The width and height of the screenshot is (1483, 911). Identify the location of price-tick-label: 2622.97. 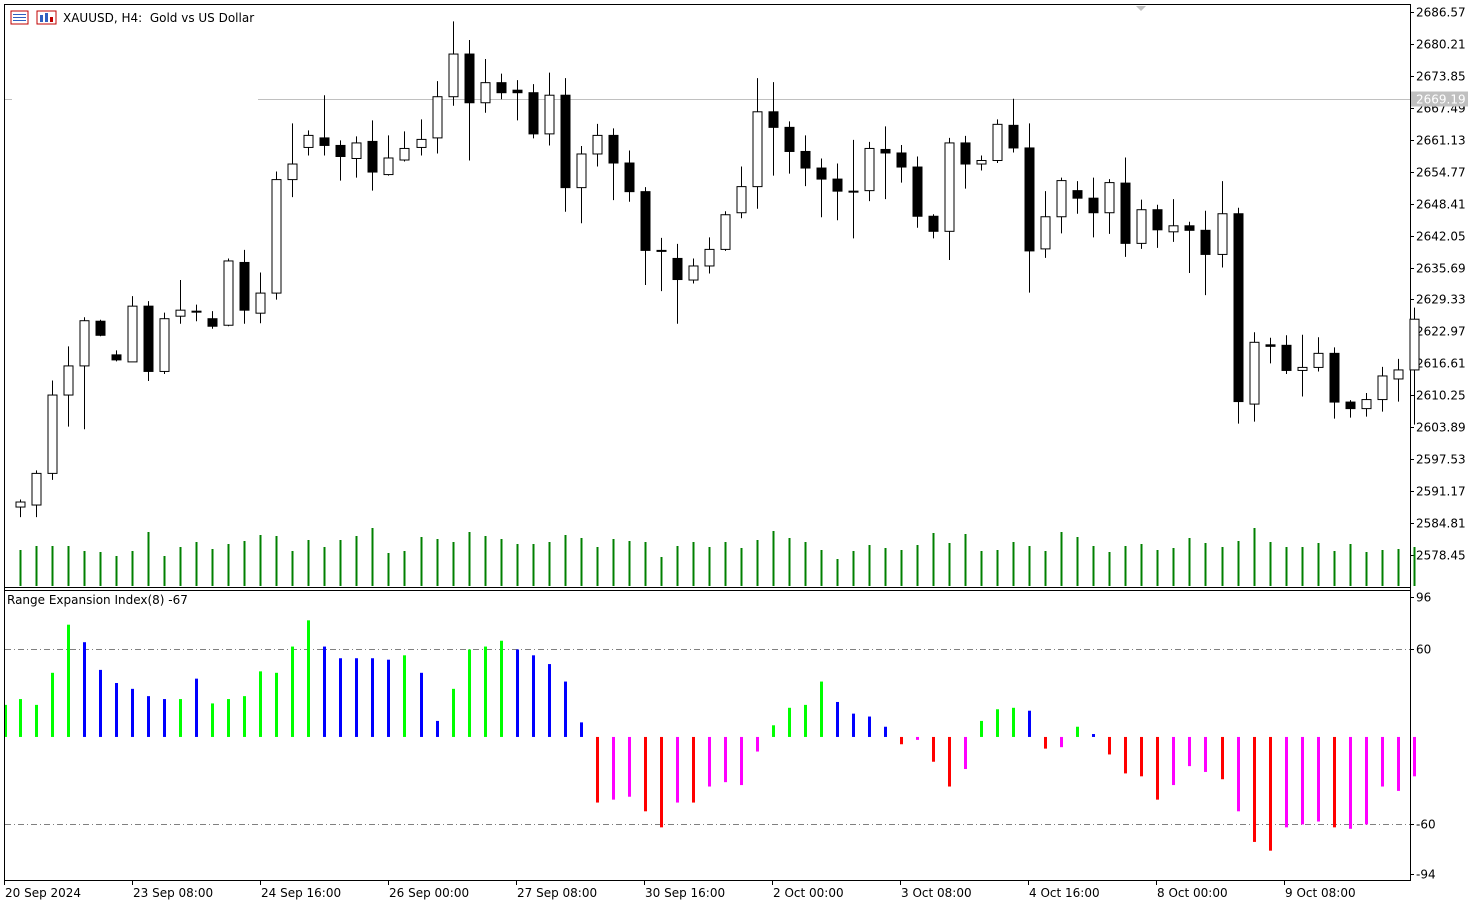
(1441, 332).